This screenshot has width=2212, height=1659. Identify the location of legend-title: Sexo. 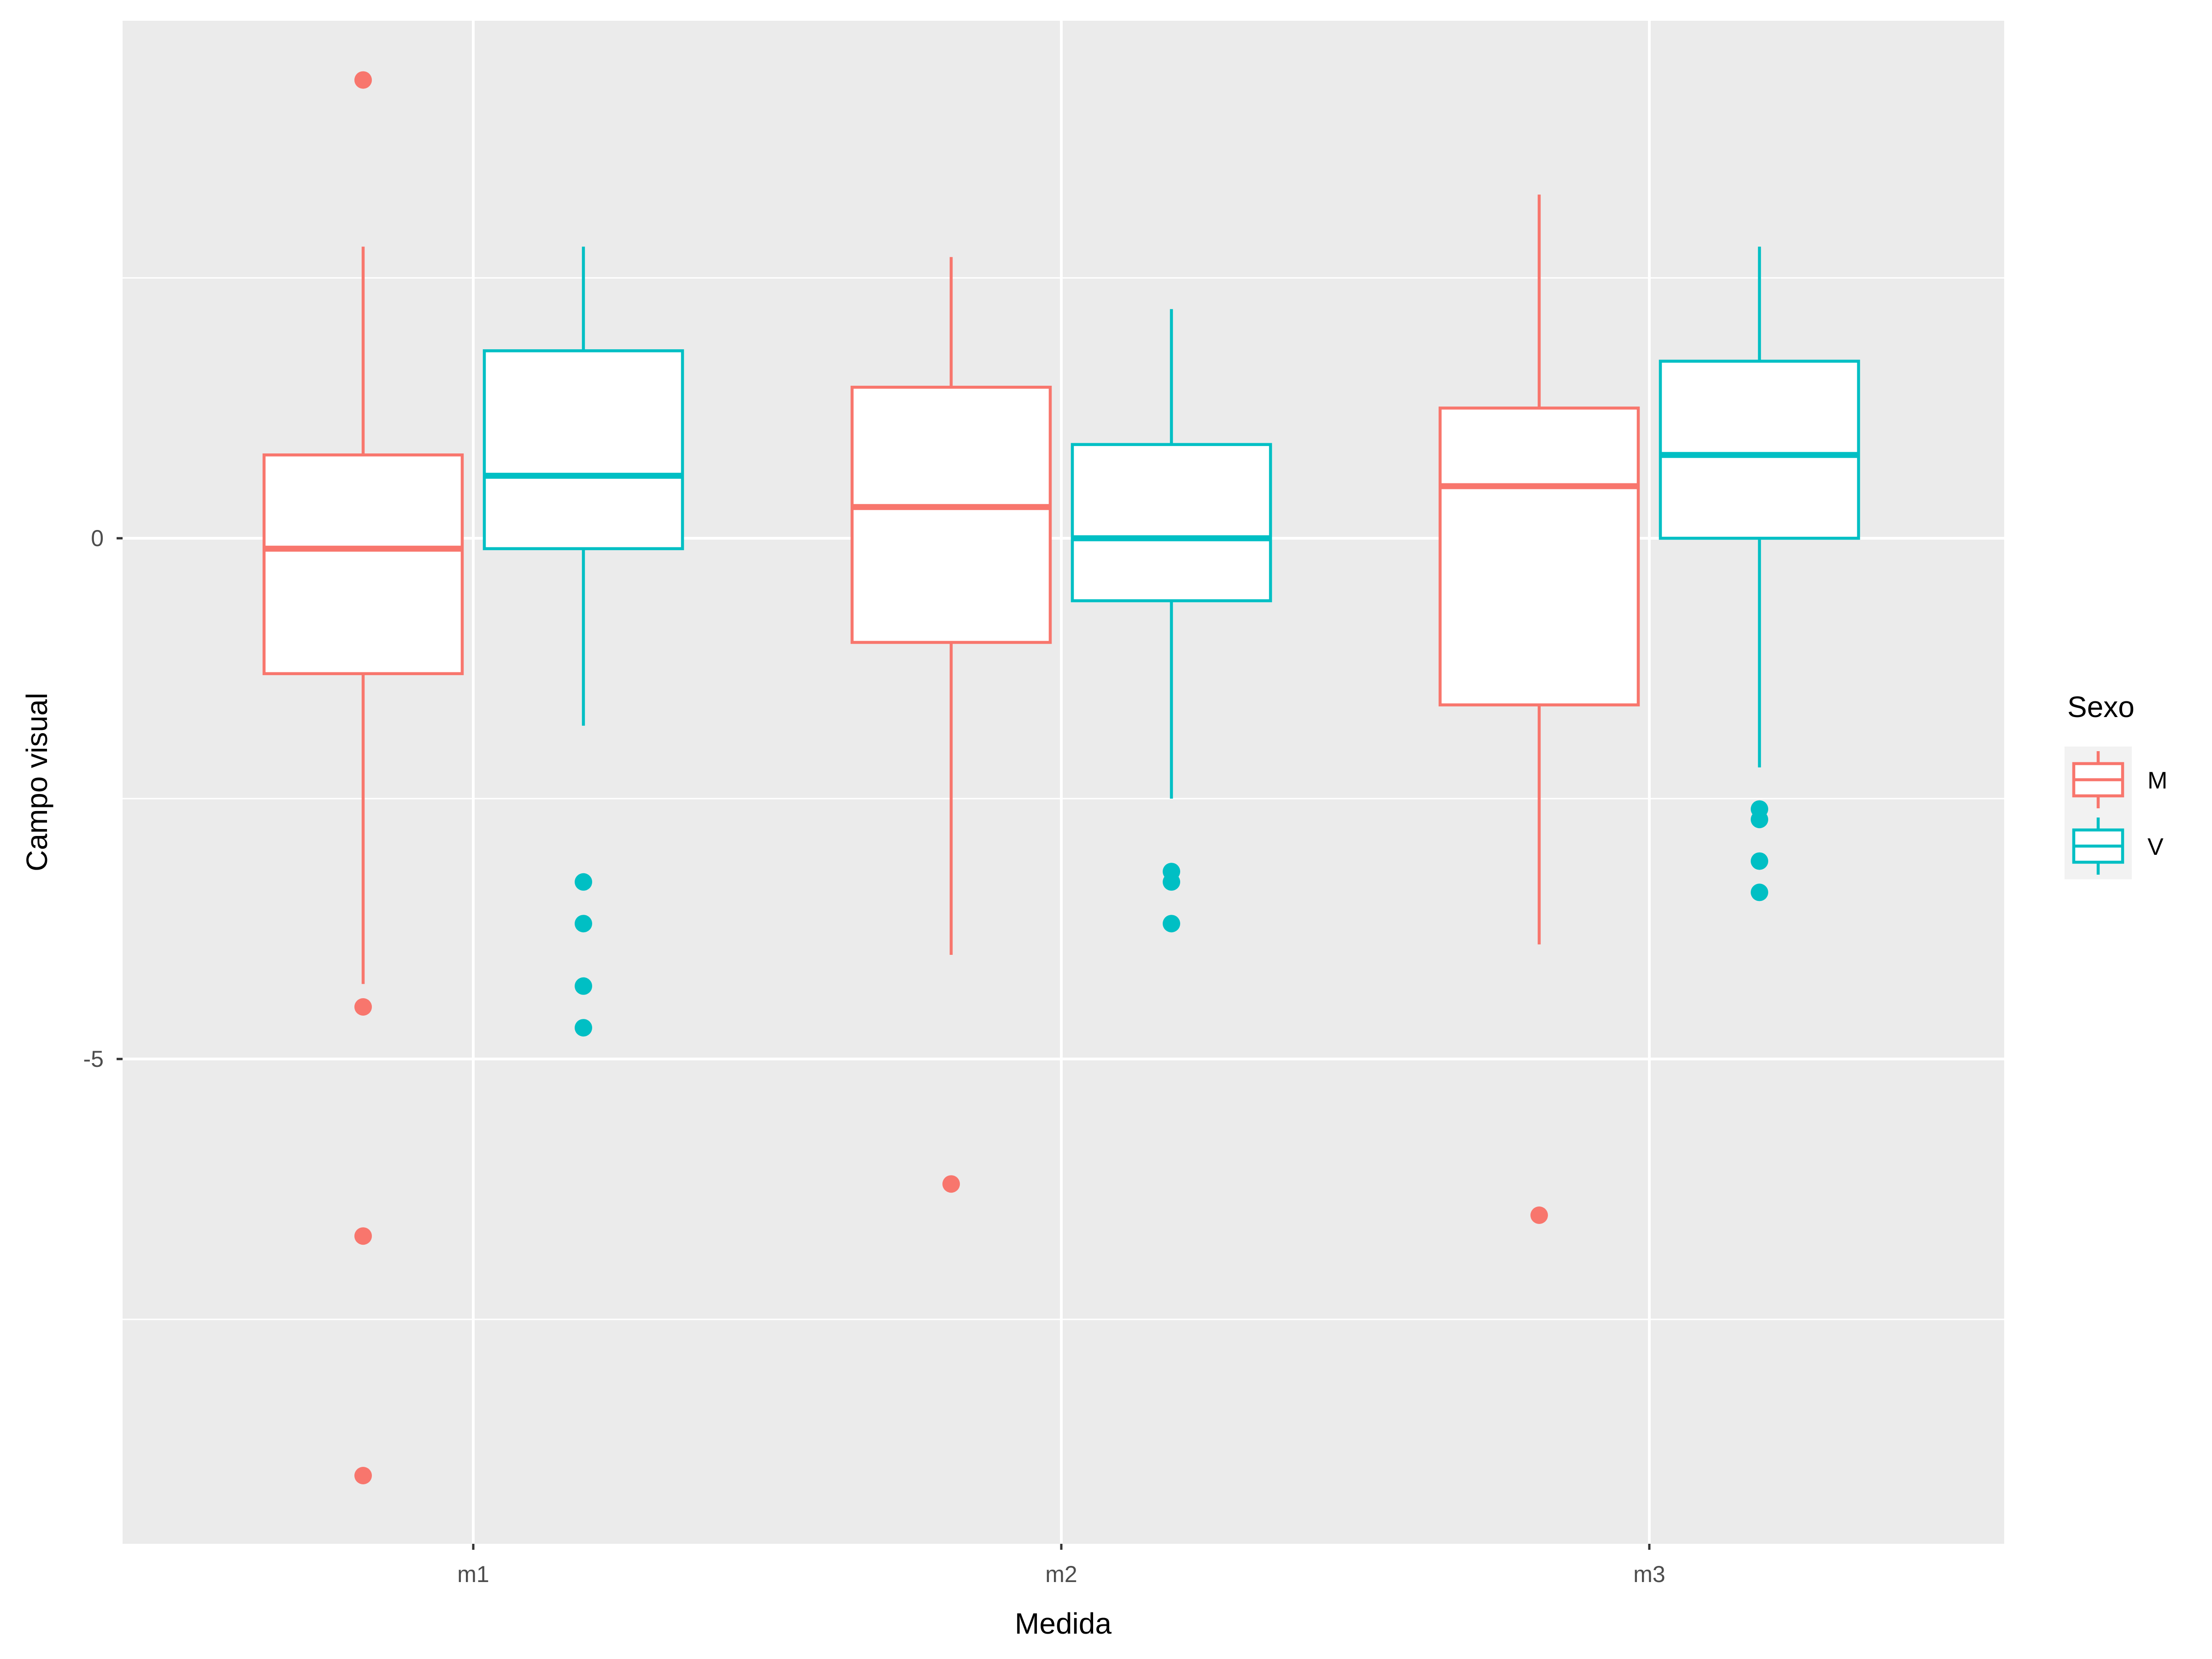
(2101, 707).